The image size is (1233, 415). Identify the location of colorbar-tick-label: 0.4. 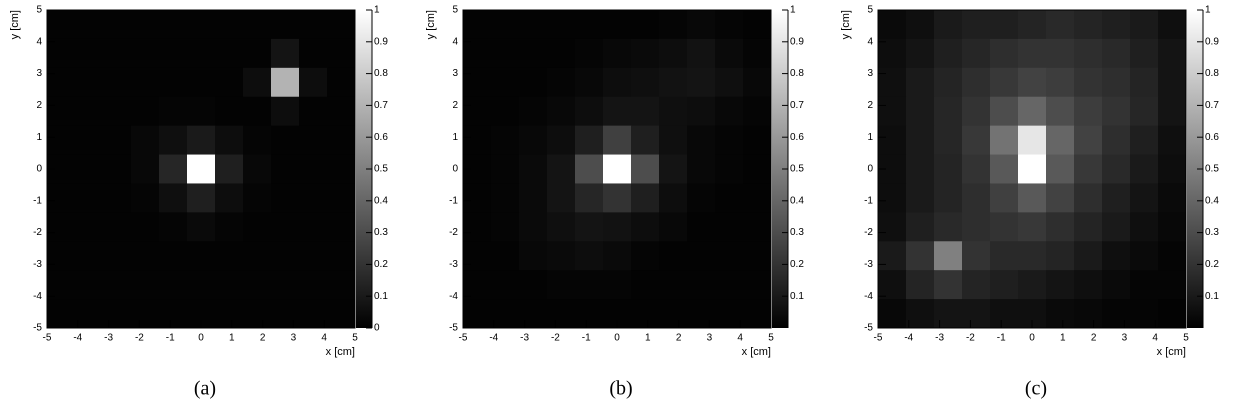
(1212, 200).